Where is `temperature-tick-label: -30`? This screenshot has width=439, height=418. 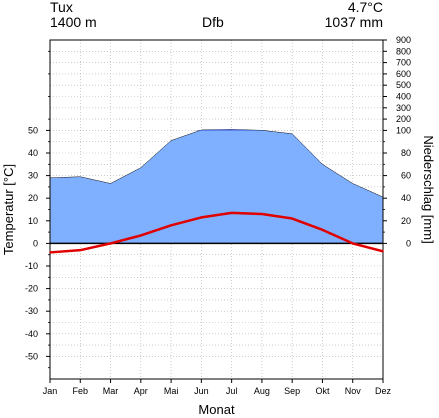 temperature-tick-label: -30 is located at coordinates (31, 311).